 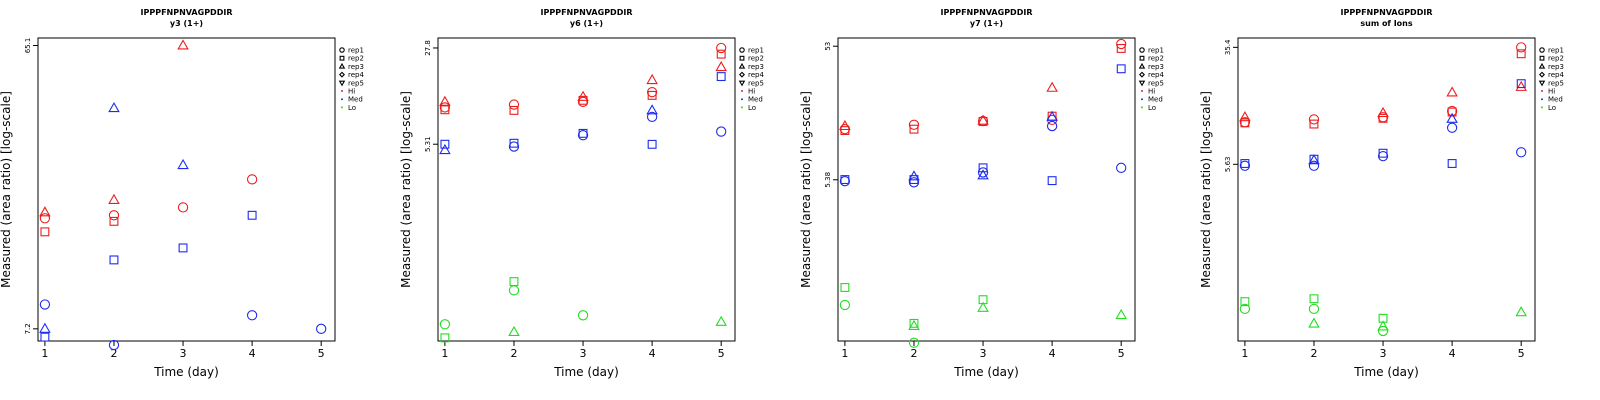 What do you see at coordinates (586, 23) in the screenshot?
I see `chart-subtitle: y6 (1+)` at bounding box center [586, 23].